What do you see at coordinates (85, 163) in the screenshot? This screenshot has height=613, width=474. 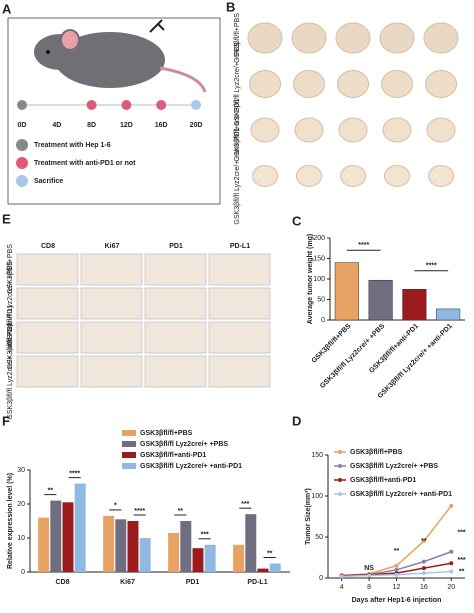 I see `legend-text: Treatment with anti-PD1 or not` at bounding box center [85, 163].